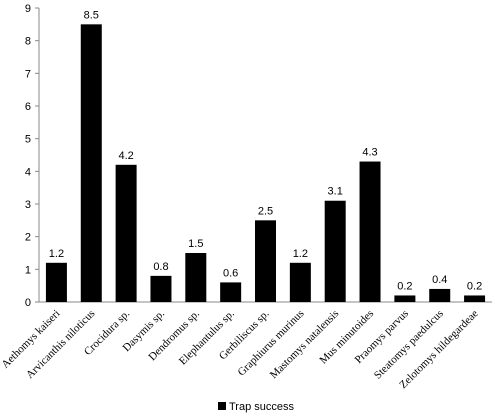 The height and width of the screenshot is (416, 500). I want to click on y-tick-label: 5, so click(28, 140).